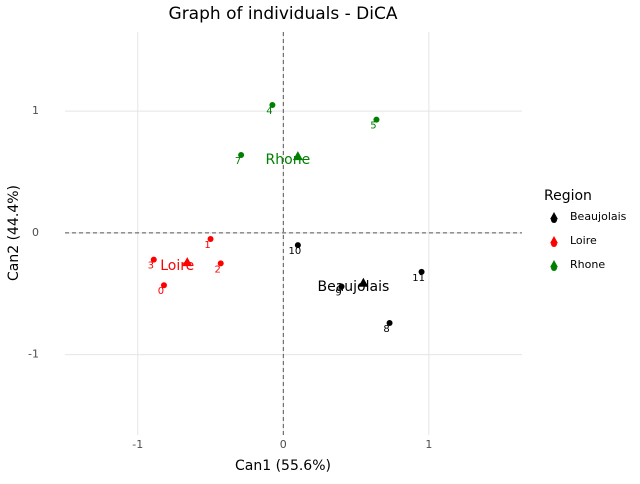  Describe the element at coordinates (218, 269) in the screenshot. I see `point-label: 2` at that location.